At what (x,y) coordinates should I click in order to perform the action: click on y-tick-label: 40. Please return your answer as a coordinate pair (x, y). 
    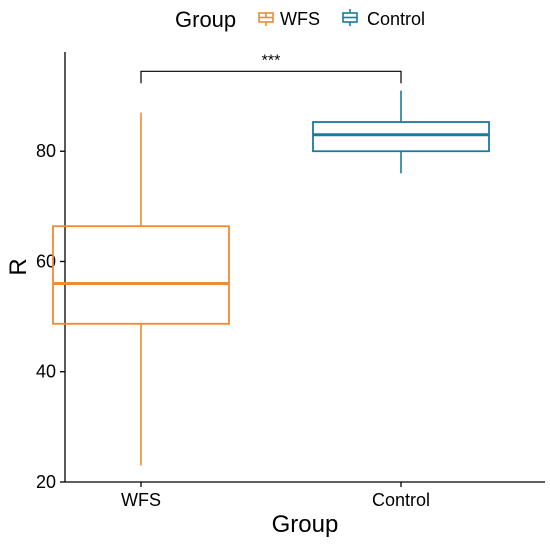
    Looking at the image, I should click on (46, 372).